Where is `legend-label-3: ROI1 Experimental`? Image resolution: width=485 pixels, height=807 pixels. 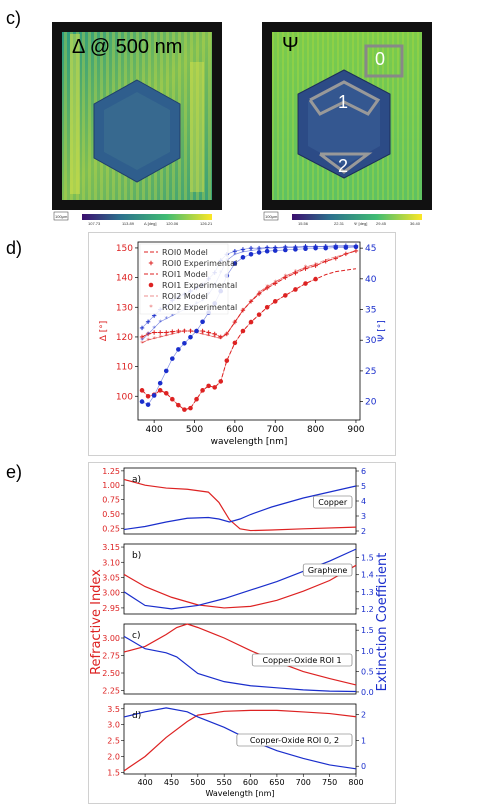
legend-label-3: ROI1 Experimental is located at coordinates (199, 285).